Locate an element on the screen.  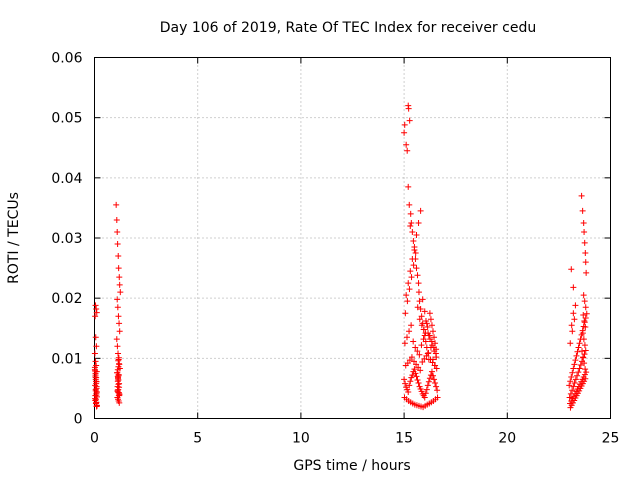
y-tick-label: 0.02 is located at coordinates (66, 299).